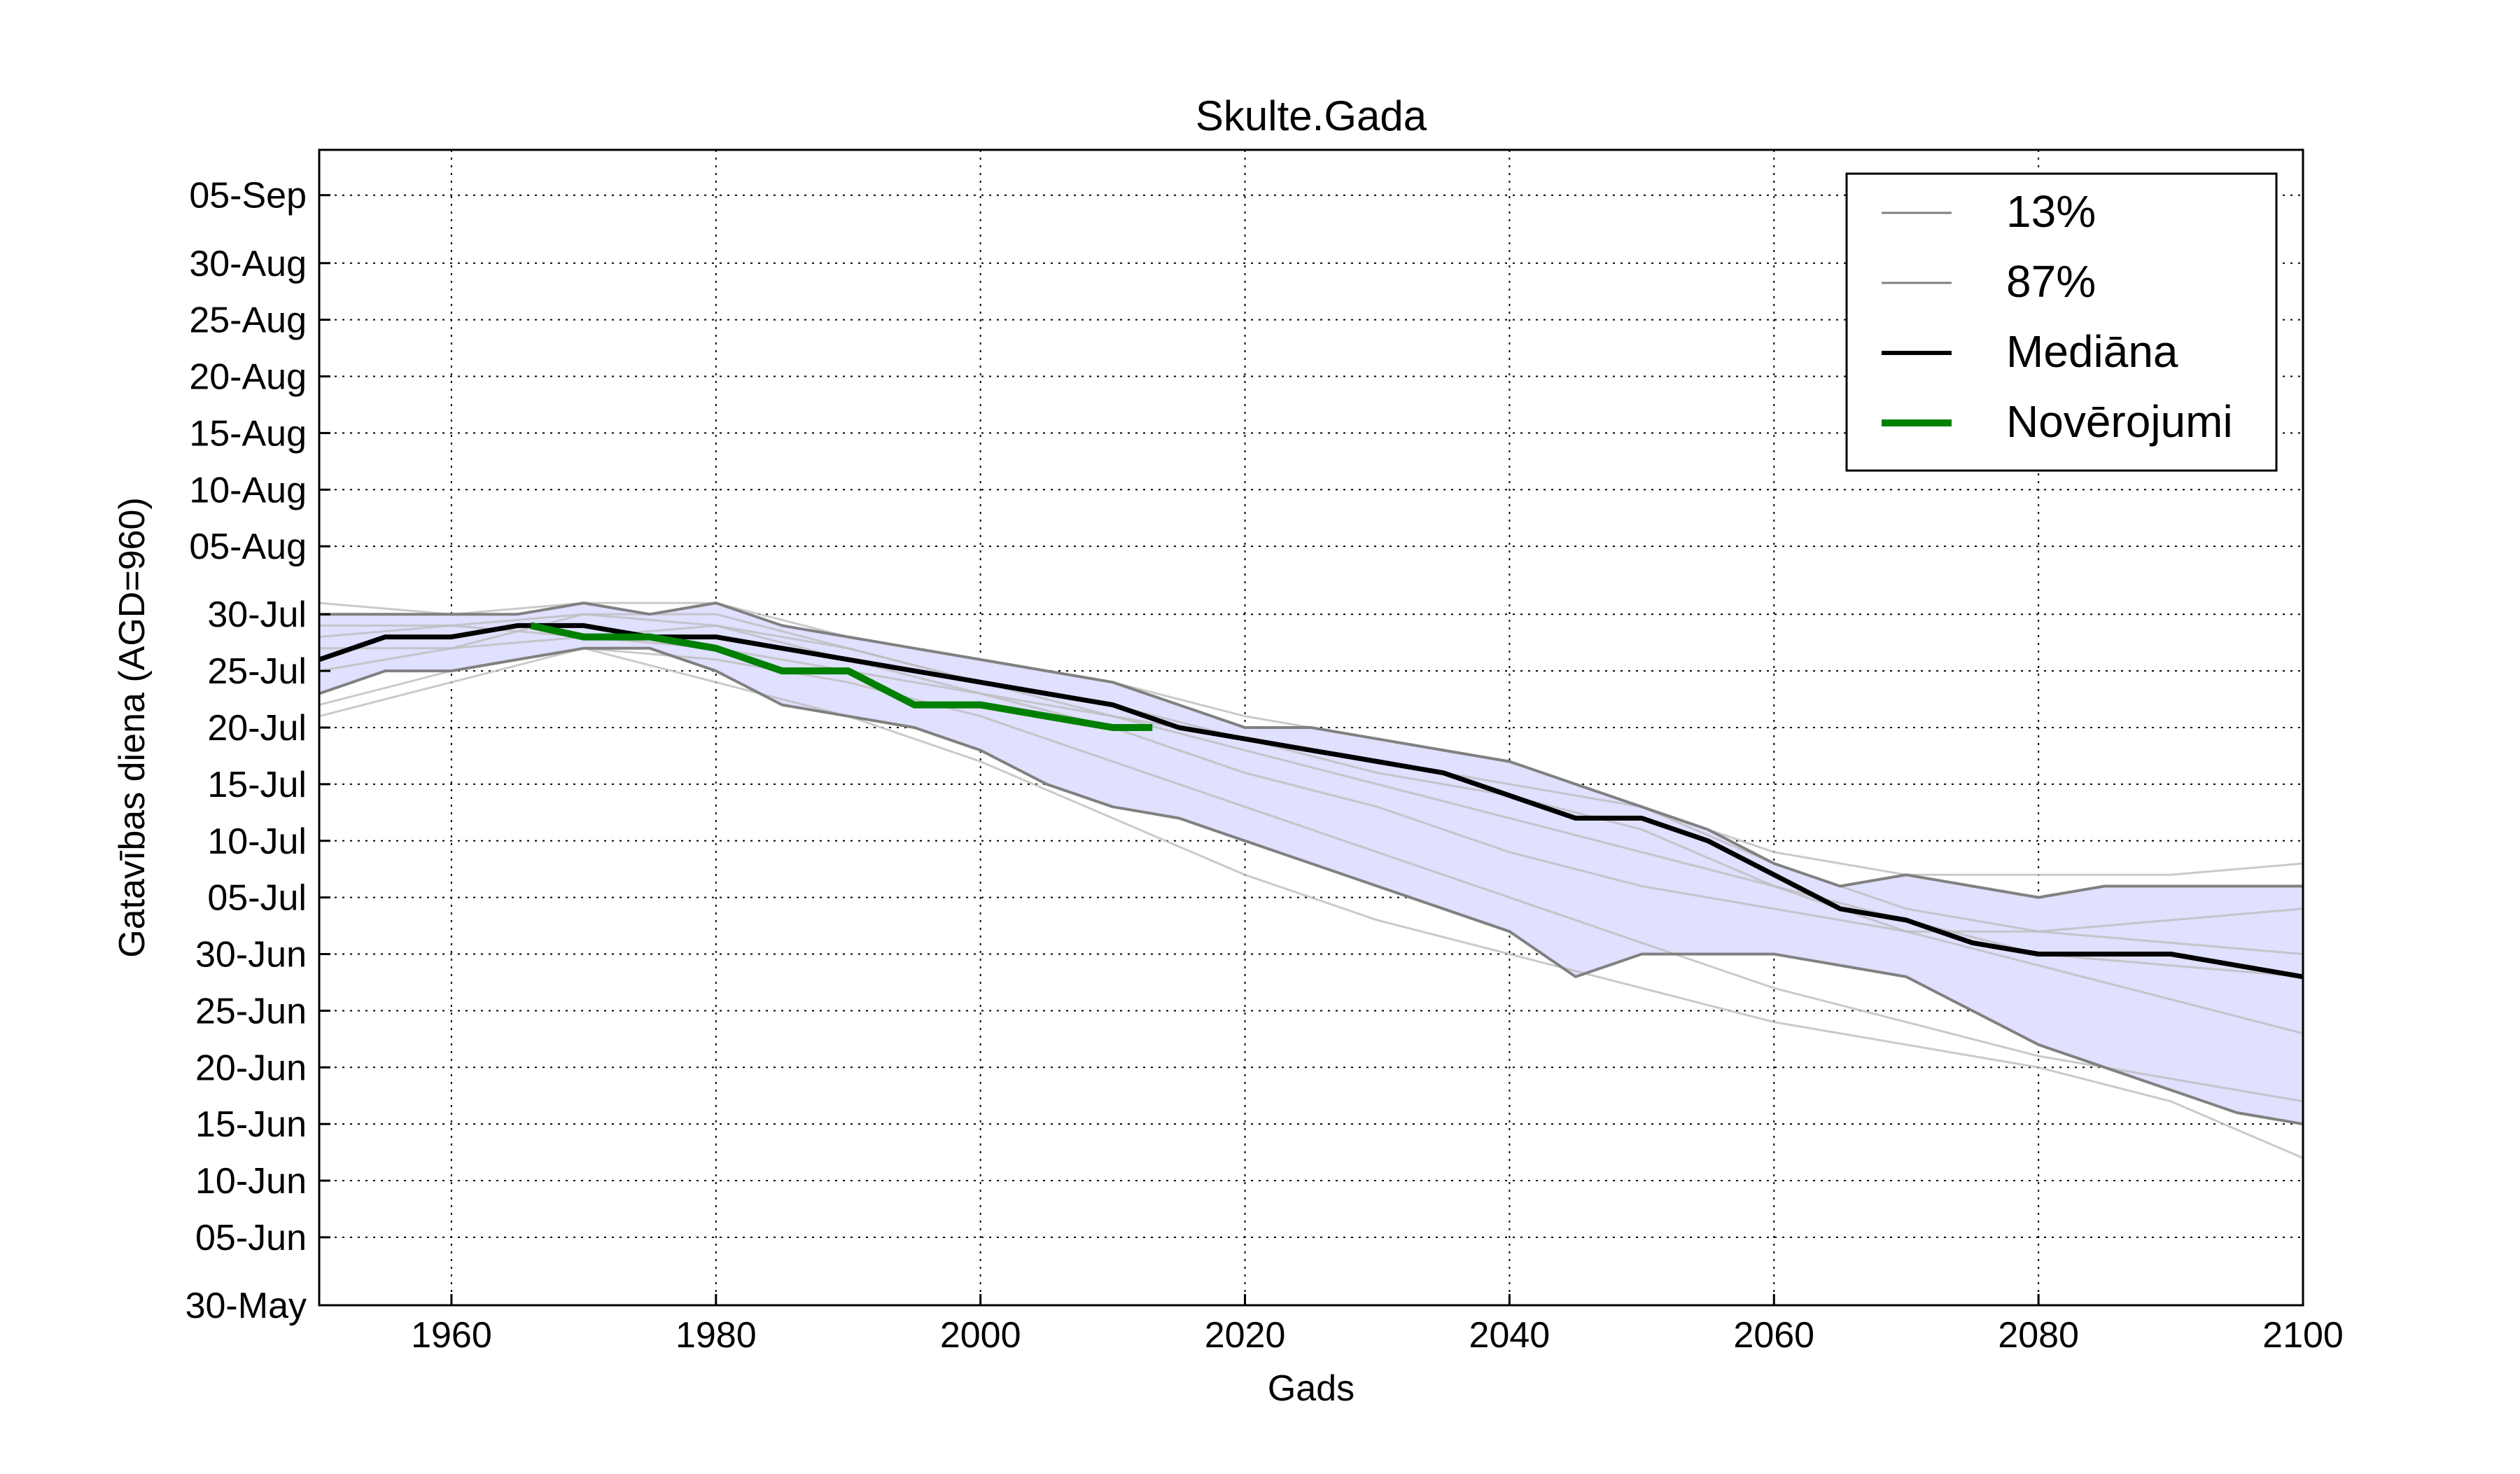 The height and width of the screenshot is (1474, 2520). What do you see at coordinates (251, 1238) in the screenshot?
I see `y-tick-label: 05-Jun` at bounding box center [251, 1238].